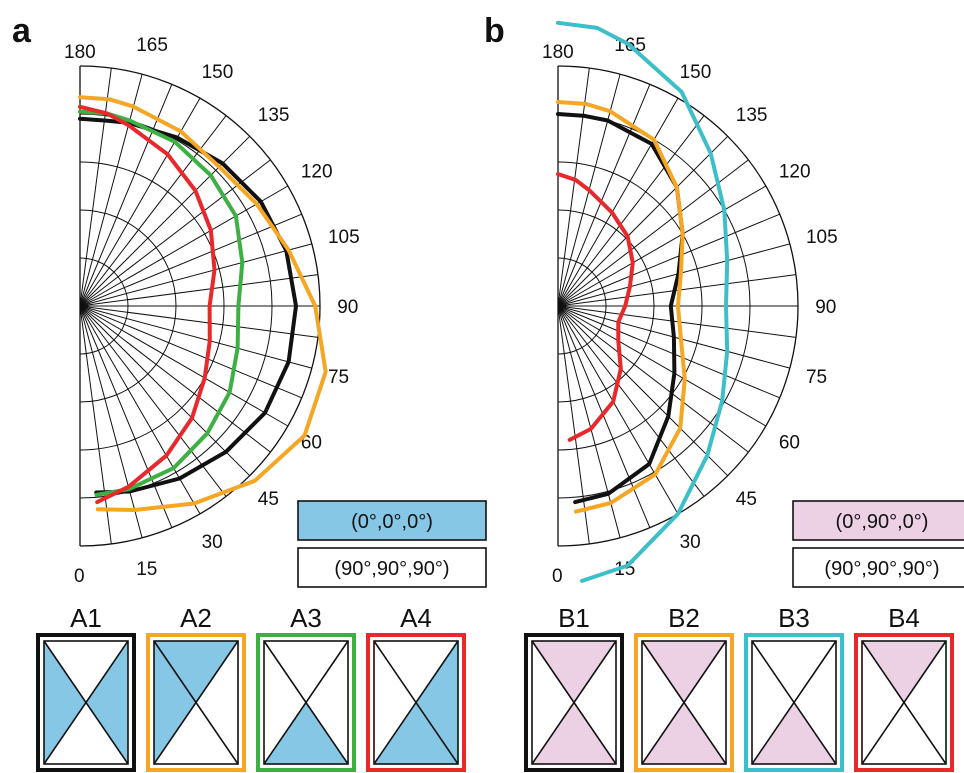 The width and height of the screenshot is (964, 773). What do you see at coordinates (494, 31) in the screenshot?
I see `panel-label: b` at bounding box center [494, 31].